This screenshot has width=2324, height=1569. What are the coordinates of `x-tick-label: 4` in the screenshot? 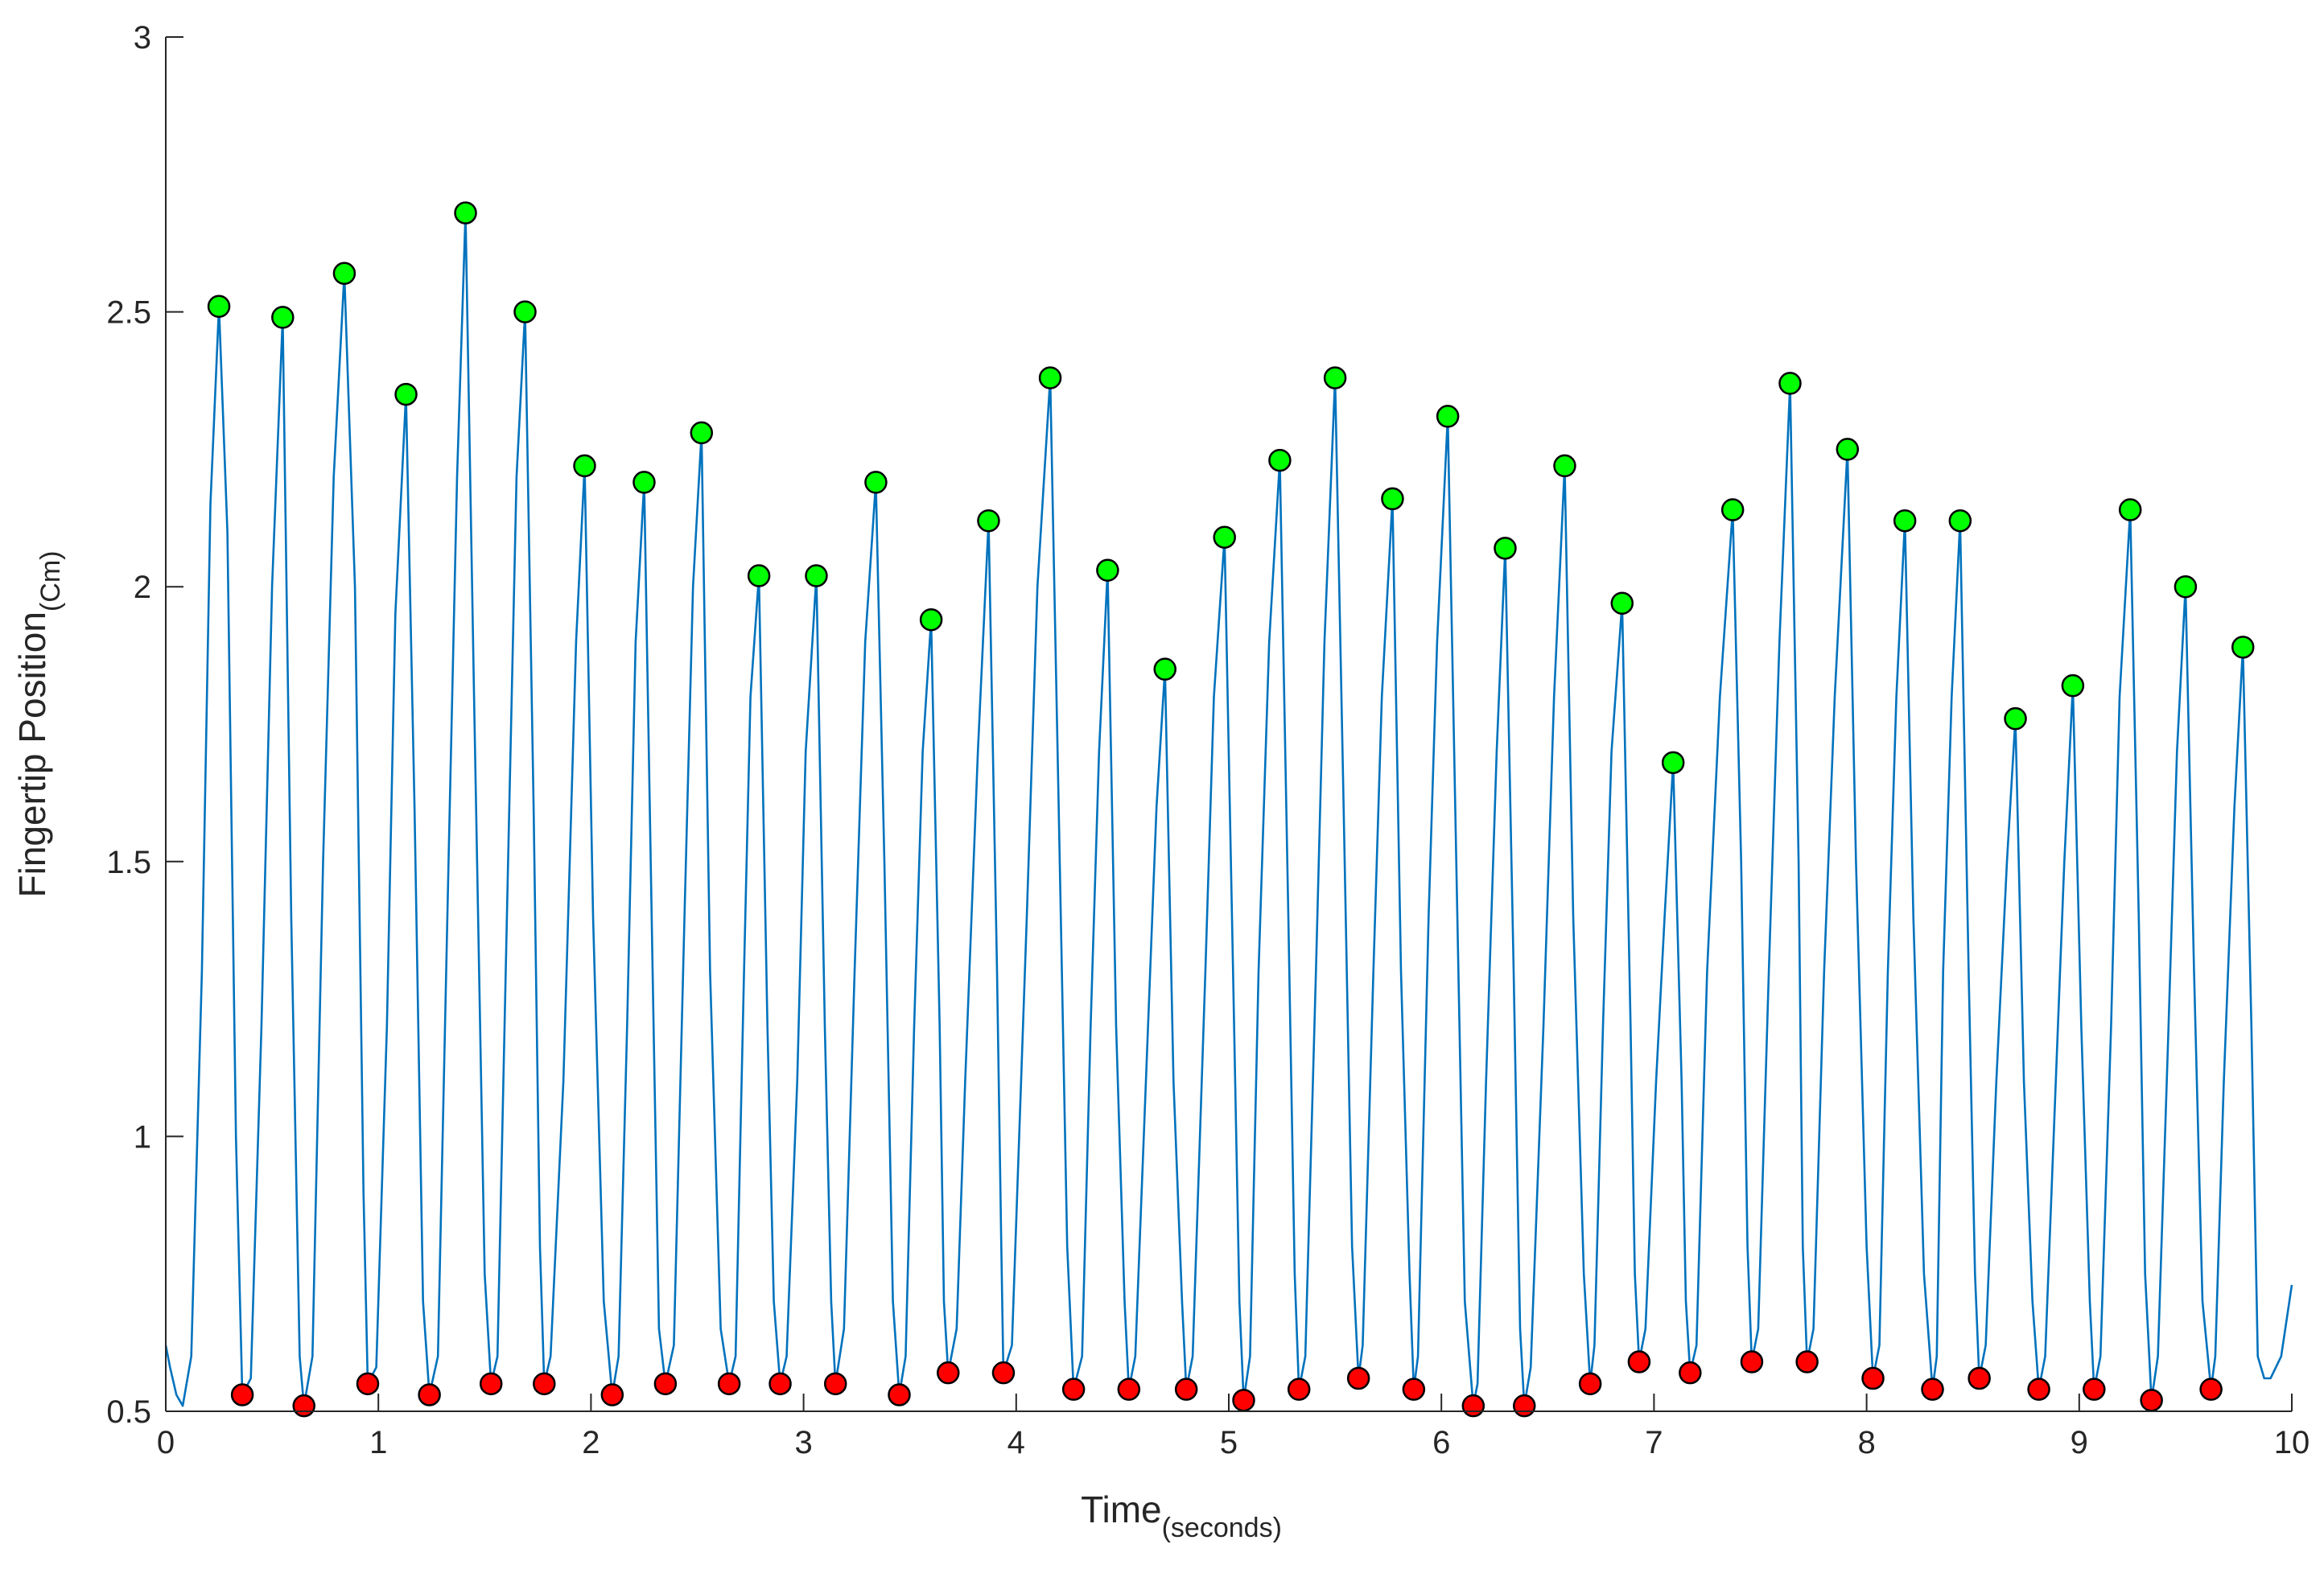 It's located at (1016, 1442).